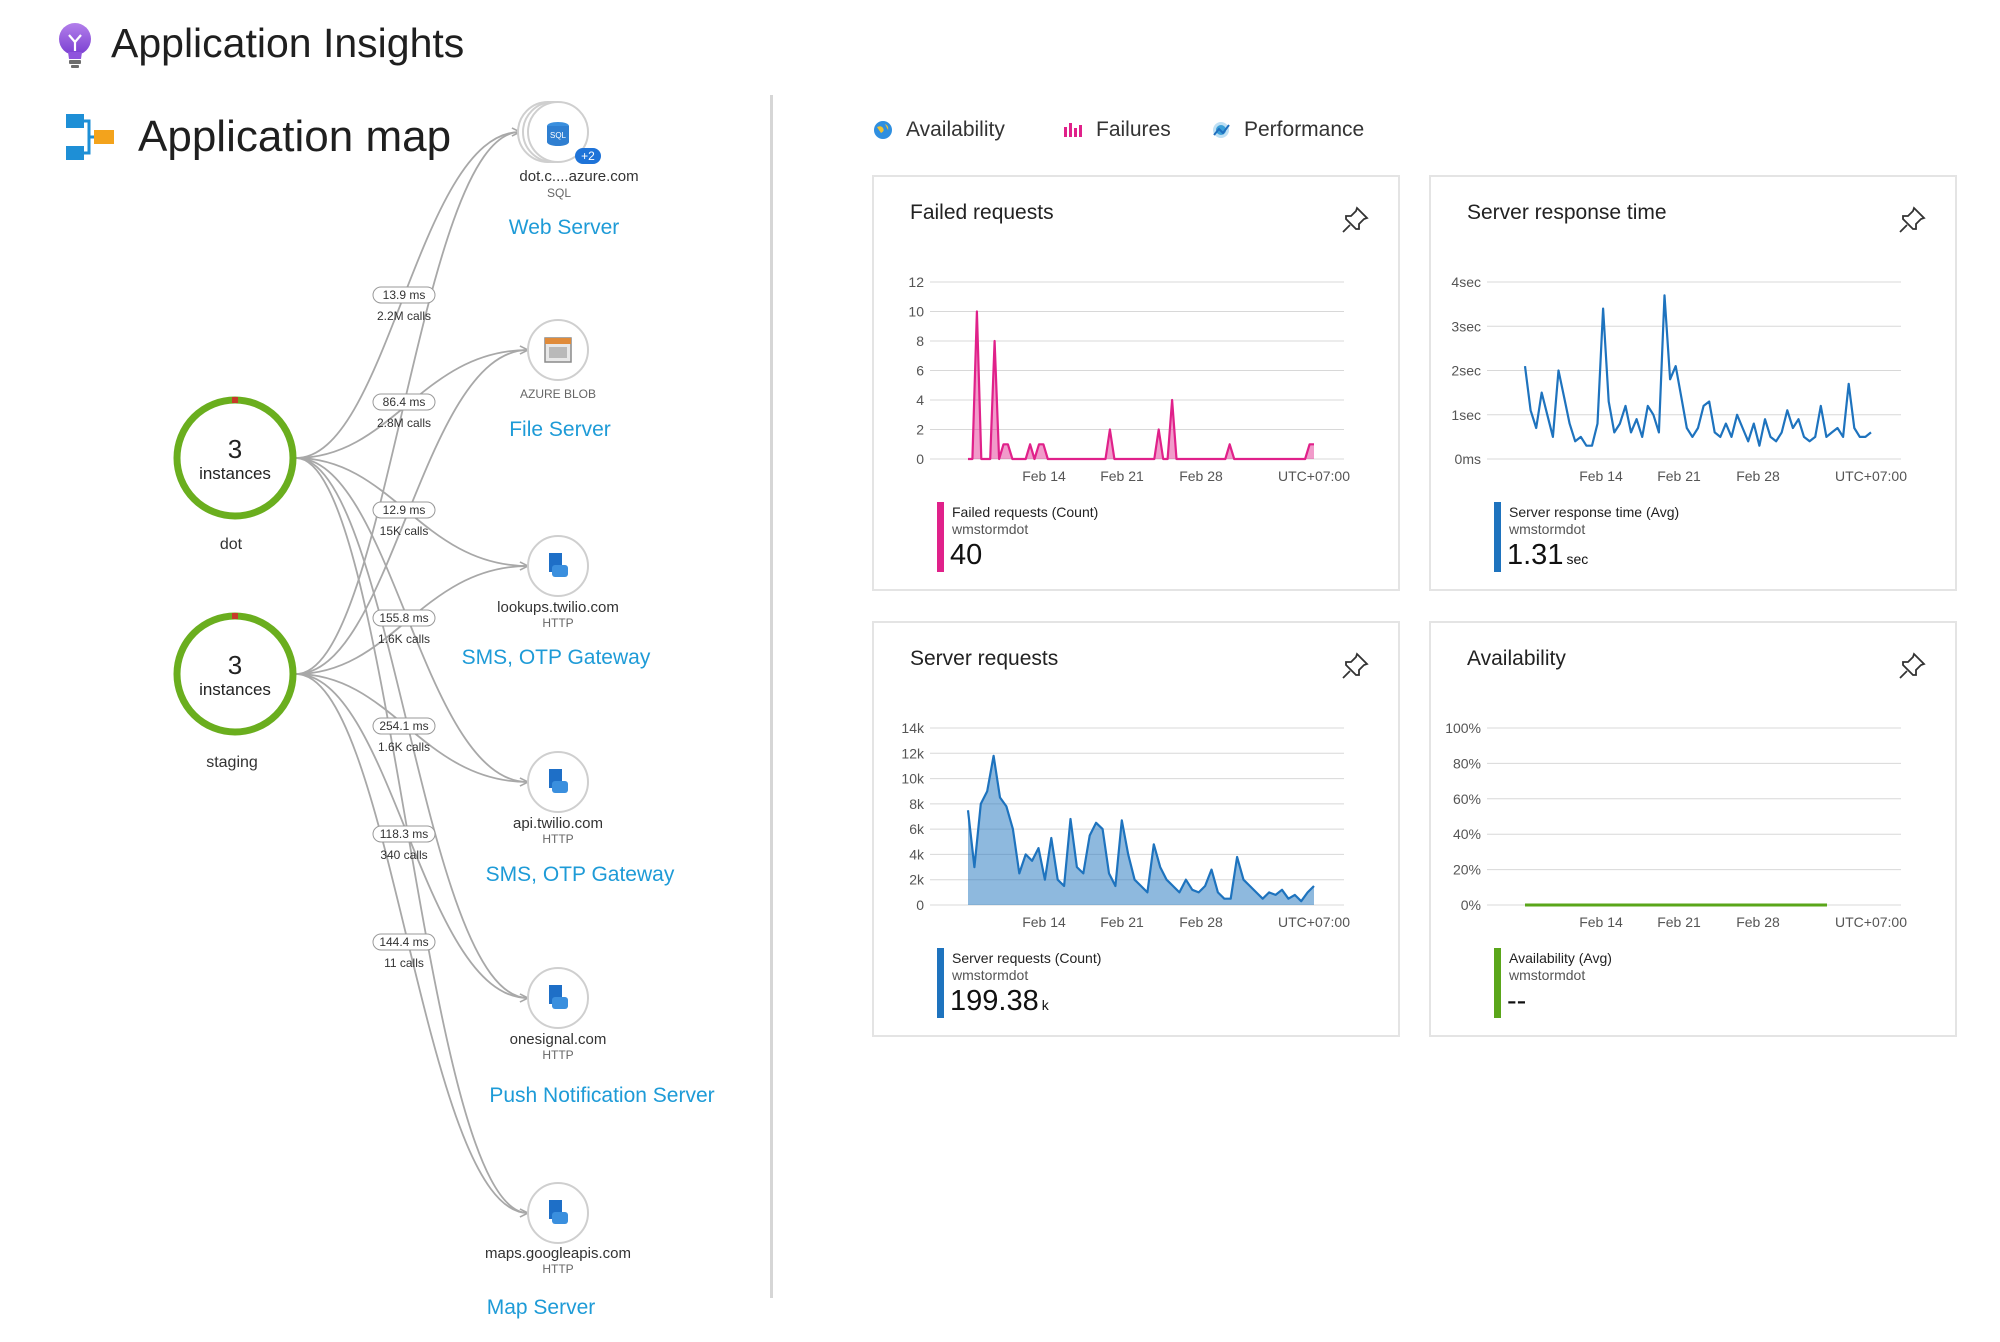  What do you see at coordinates (1027, 958) in the screenshot?
I see `legend-metric-name: Server requests (Count)` at bounding box center [1027, 958].